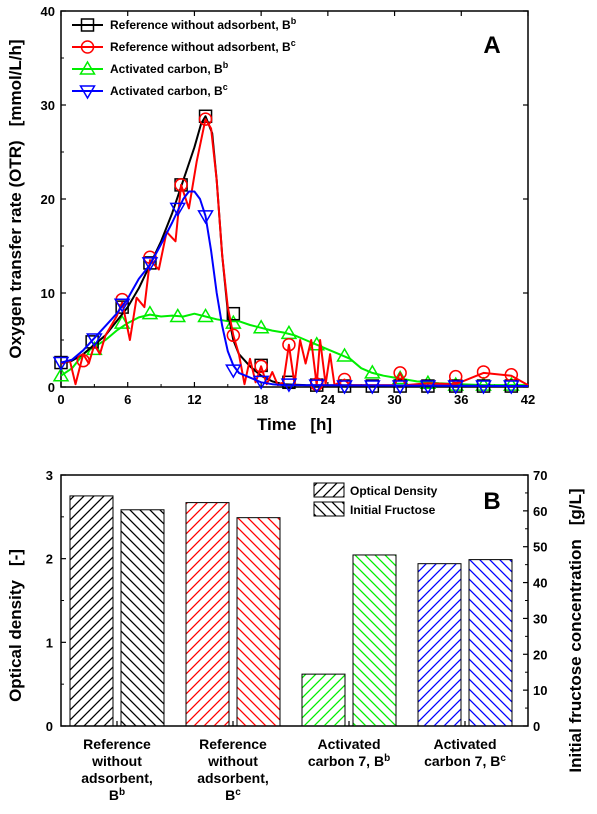 This screenshot has height=814, width=597. Describe the element at coordinates (528, 399) in the screenshot. I see `x-tick-label-a: 42` at that location.